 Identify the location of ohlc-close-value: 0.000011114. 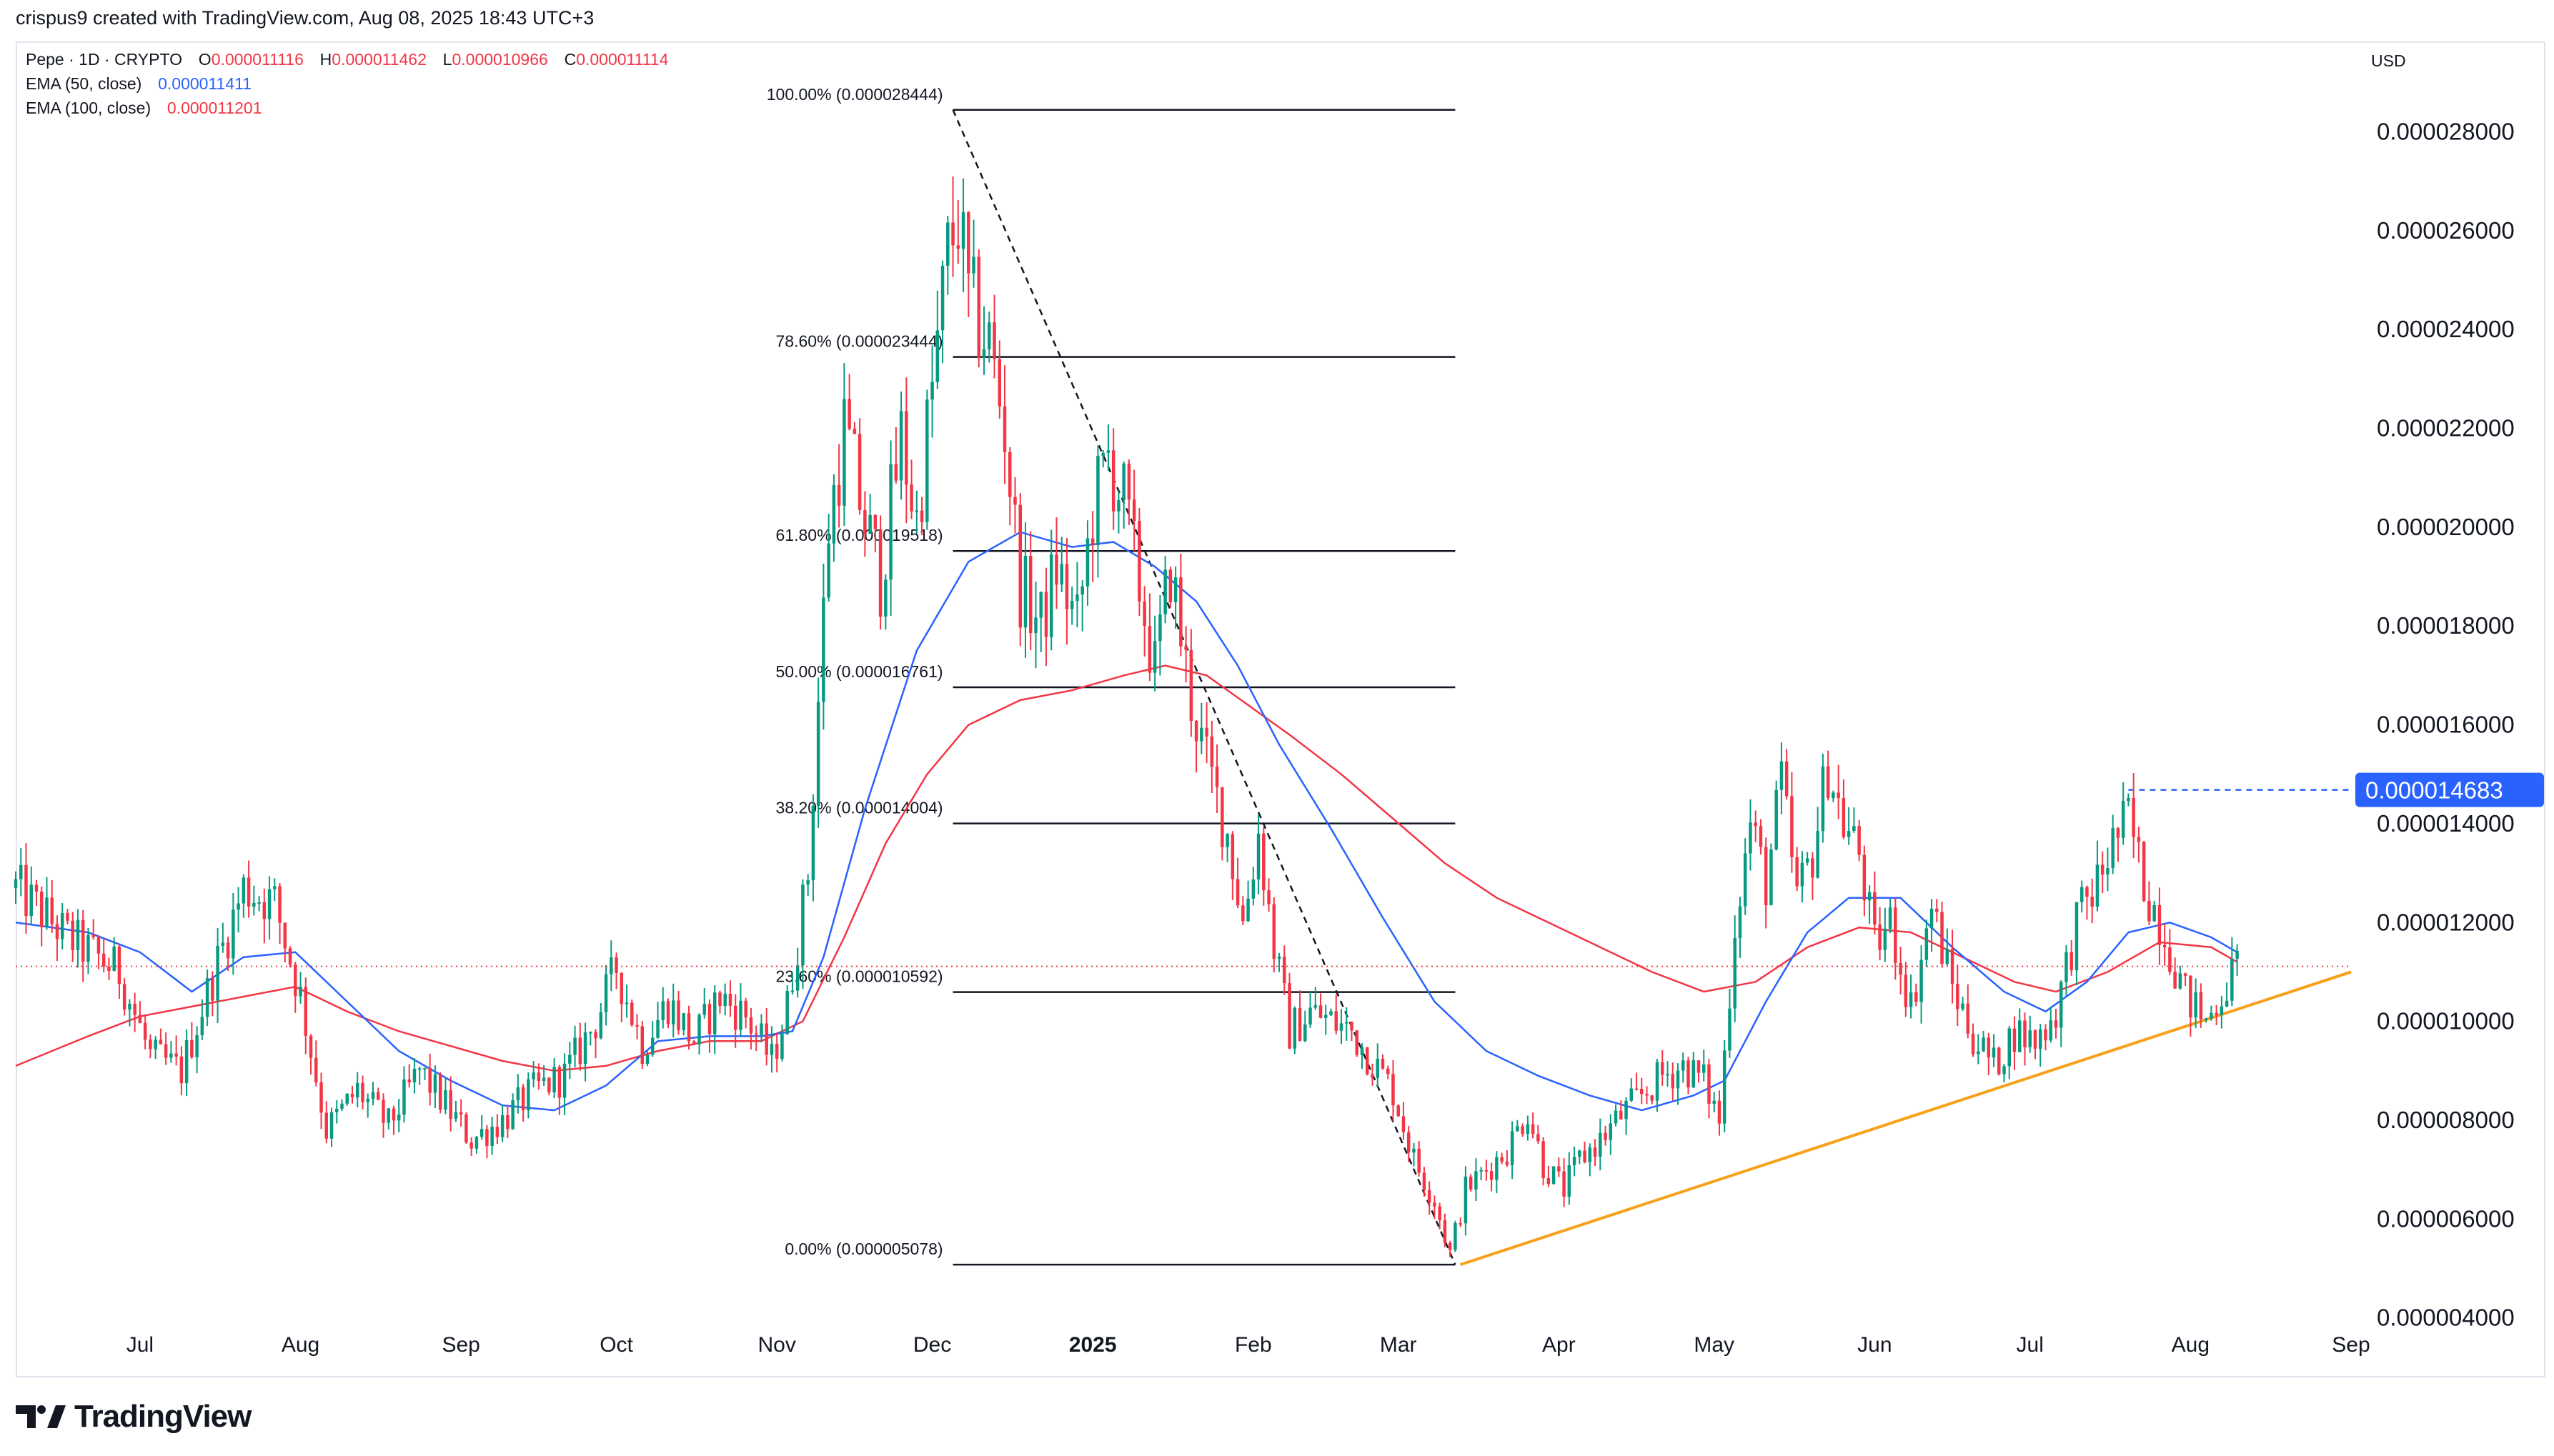
(622, 59).